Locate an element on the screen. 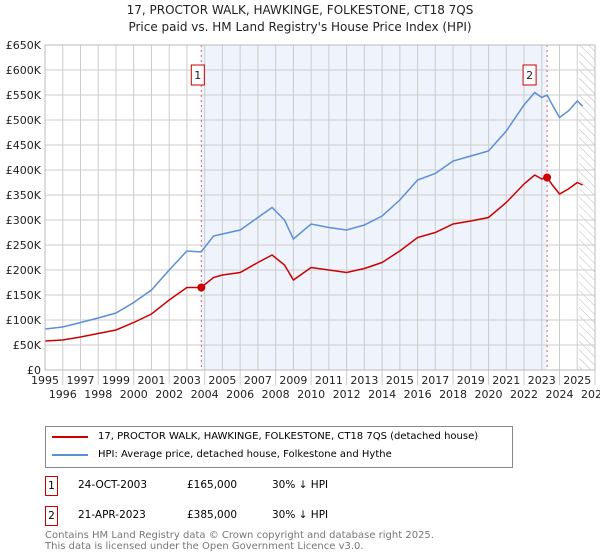 The height and width of the screenshot is (560, 600). x-tick-label: 2014 is located at coordinates (382, 394).